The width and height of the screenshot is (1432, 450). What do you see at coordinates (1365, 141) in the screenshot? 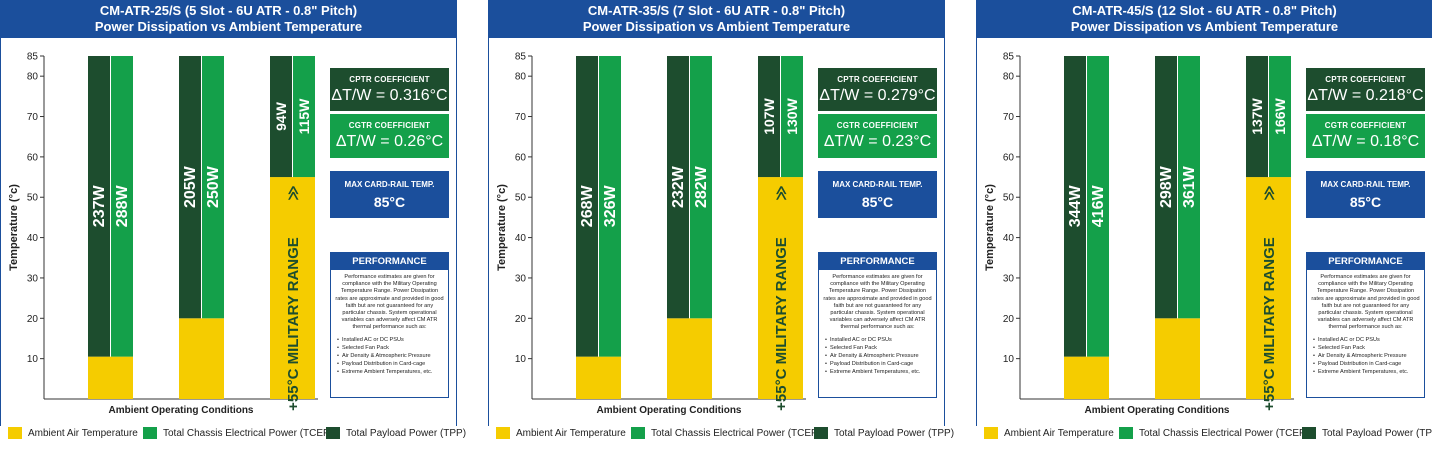
I see `cgtr-value: ΔT/W = 0.18°C` at bounding box center [1365, 141].